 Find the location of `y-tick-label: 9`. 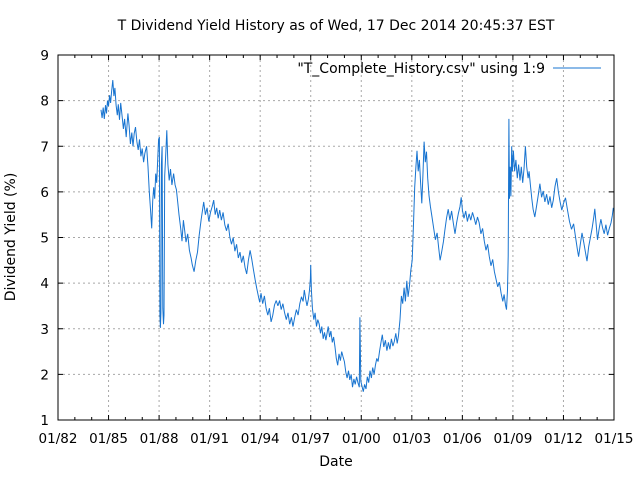

y-tick-label: 9 is located at coordinates (44, 56).